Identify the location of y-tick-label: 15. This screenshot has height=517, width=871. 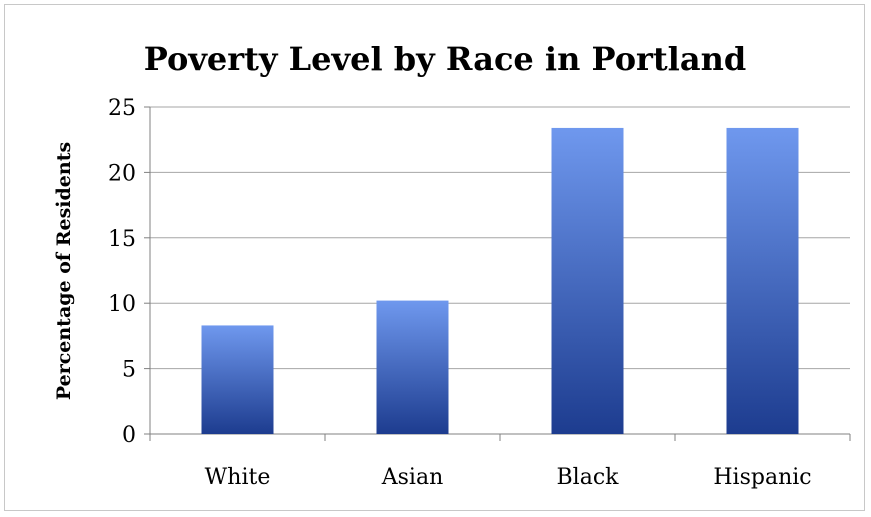
(122, 239).